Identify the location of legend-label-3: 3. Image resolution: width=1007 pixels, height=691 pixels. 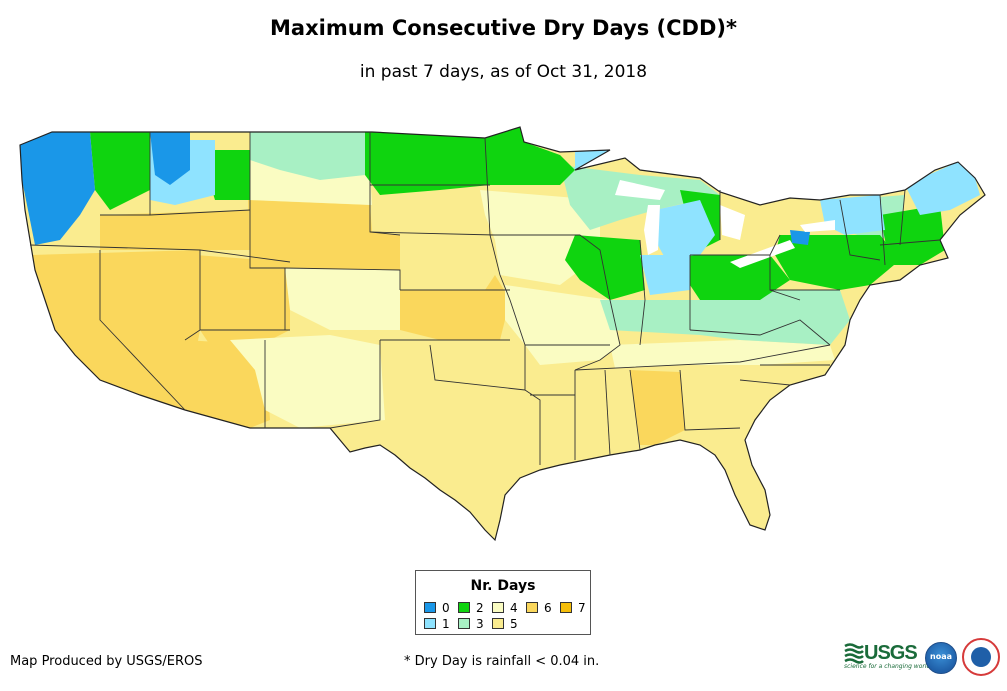
(480, 624).